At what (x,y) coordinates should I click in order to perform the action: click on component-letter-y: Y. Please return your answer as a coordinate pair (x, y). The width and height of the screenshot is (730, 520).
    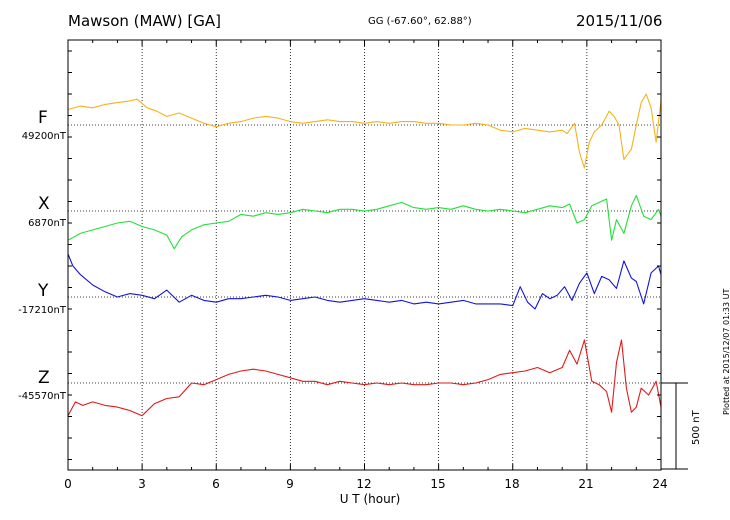
    Looking at the image, I should click on (43, 291).